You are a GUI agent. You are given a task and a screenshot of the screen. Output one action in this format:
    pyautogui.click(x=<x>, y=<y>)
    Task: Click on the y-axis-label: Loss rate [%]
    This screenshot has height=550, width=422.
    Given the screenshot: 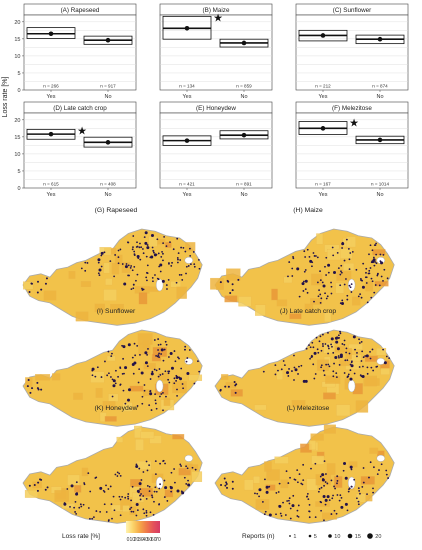 What is the action you would take?
    pyautogui.click(x=5, y=97)
    